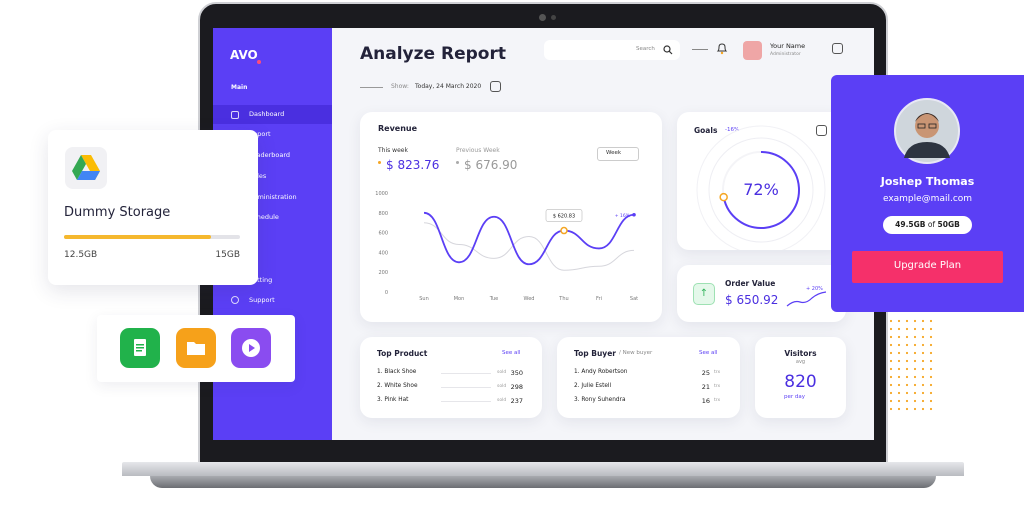  What do you see at coordinates (800, 353) in the screenshot?
I see `card-title: Visitors` at bounding box center [800, 353].